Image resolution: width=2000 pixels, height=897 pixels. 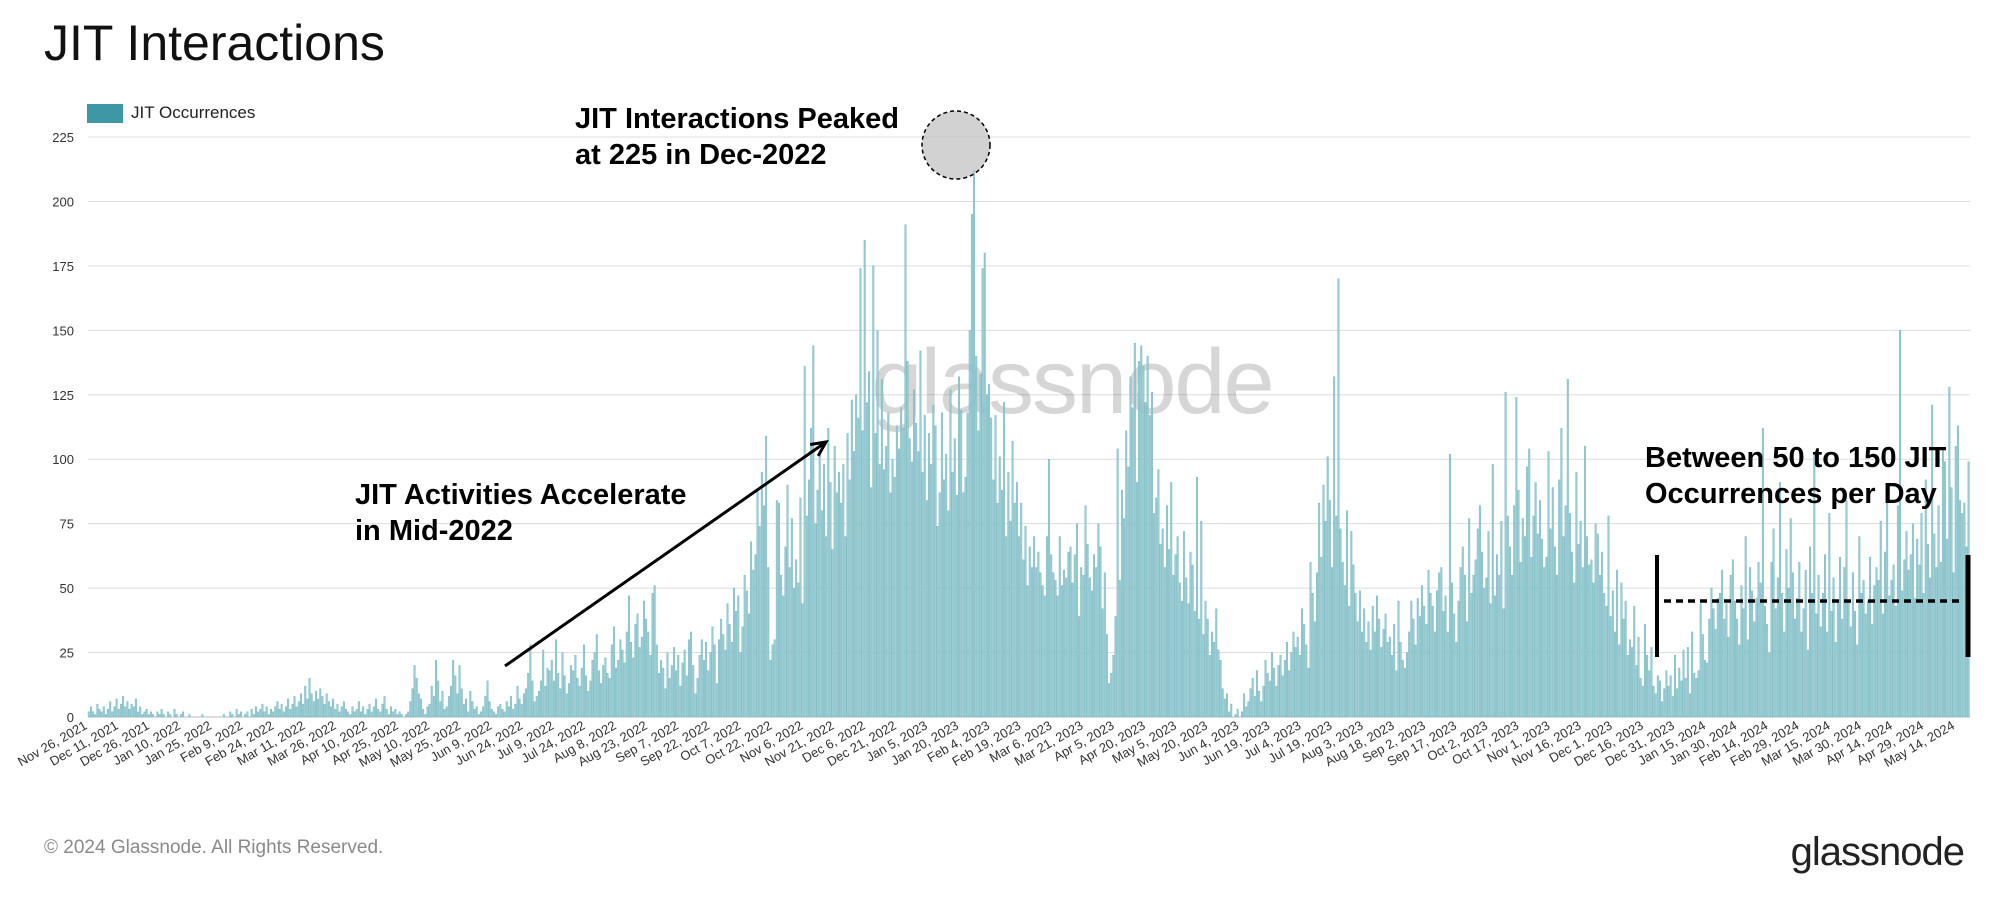 I want to click on glassnode-logo: glassnode, so click(x=1877, y=852).